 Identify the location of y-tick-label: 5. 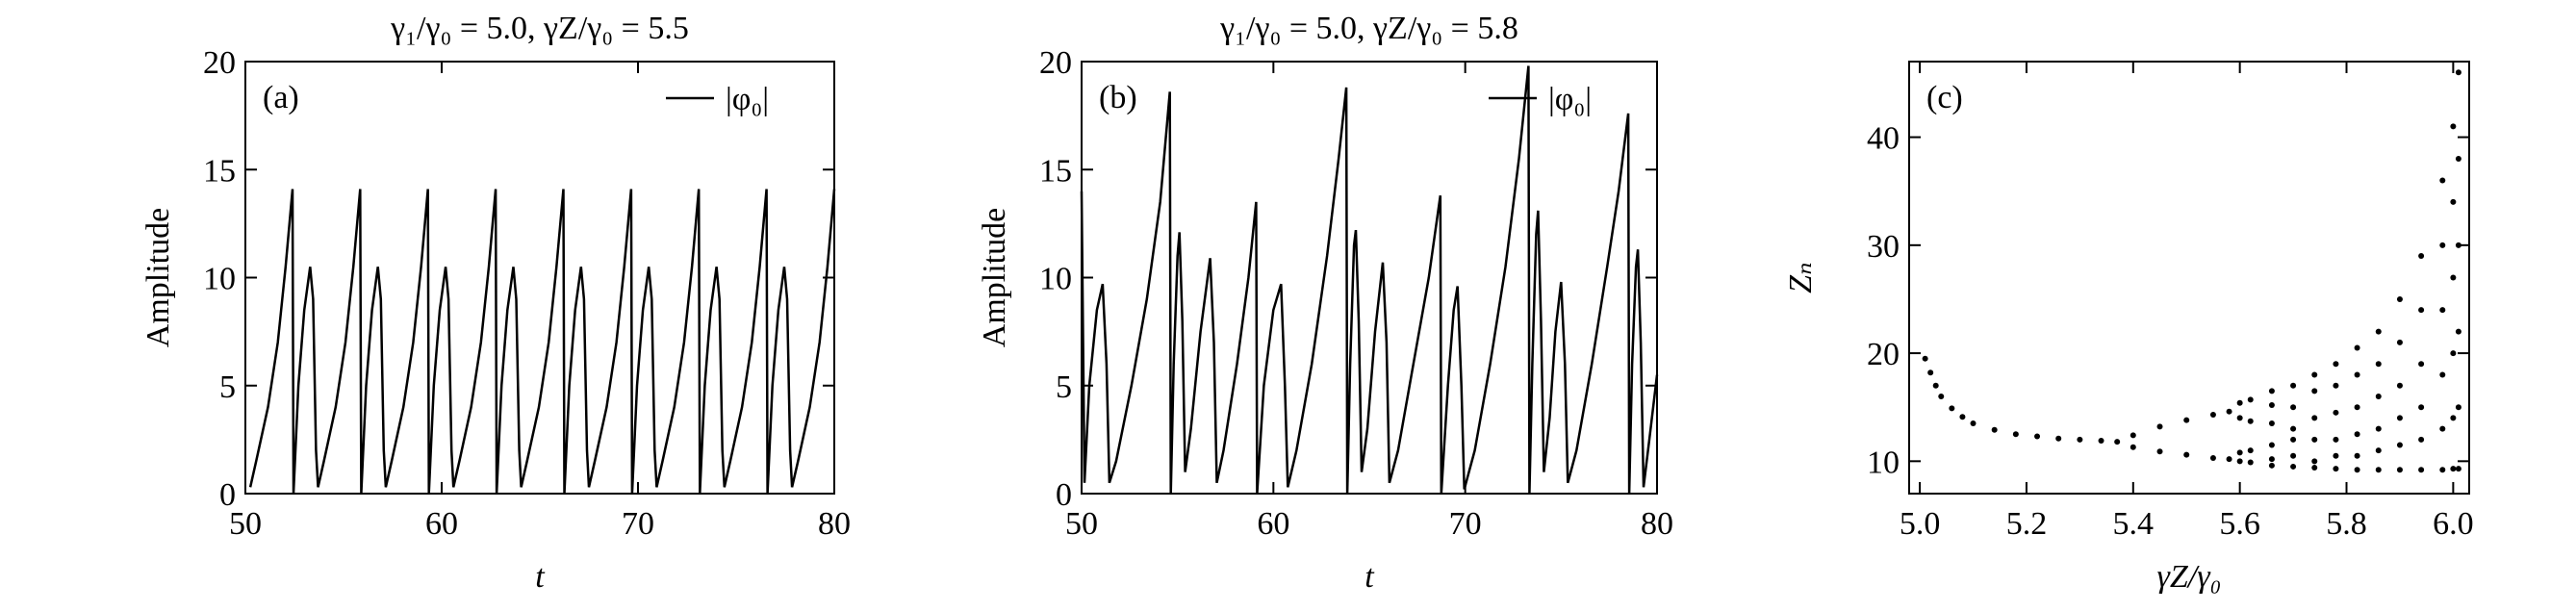
(1064, 387).